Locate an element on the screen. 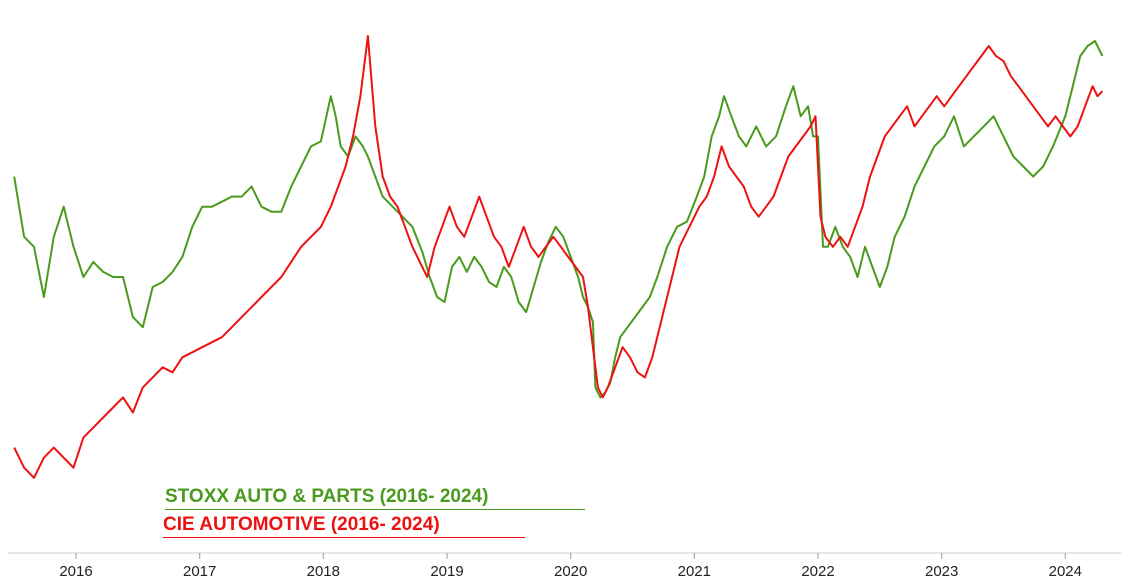 The image size is (1121, 582). x-tick-label: 2019 is located at coordinates (446, 571).